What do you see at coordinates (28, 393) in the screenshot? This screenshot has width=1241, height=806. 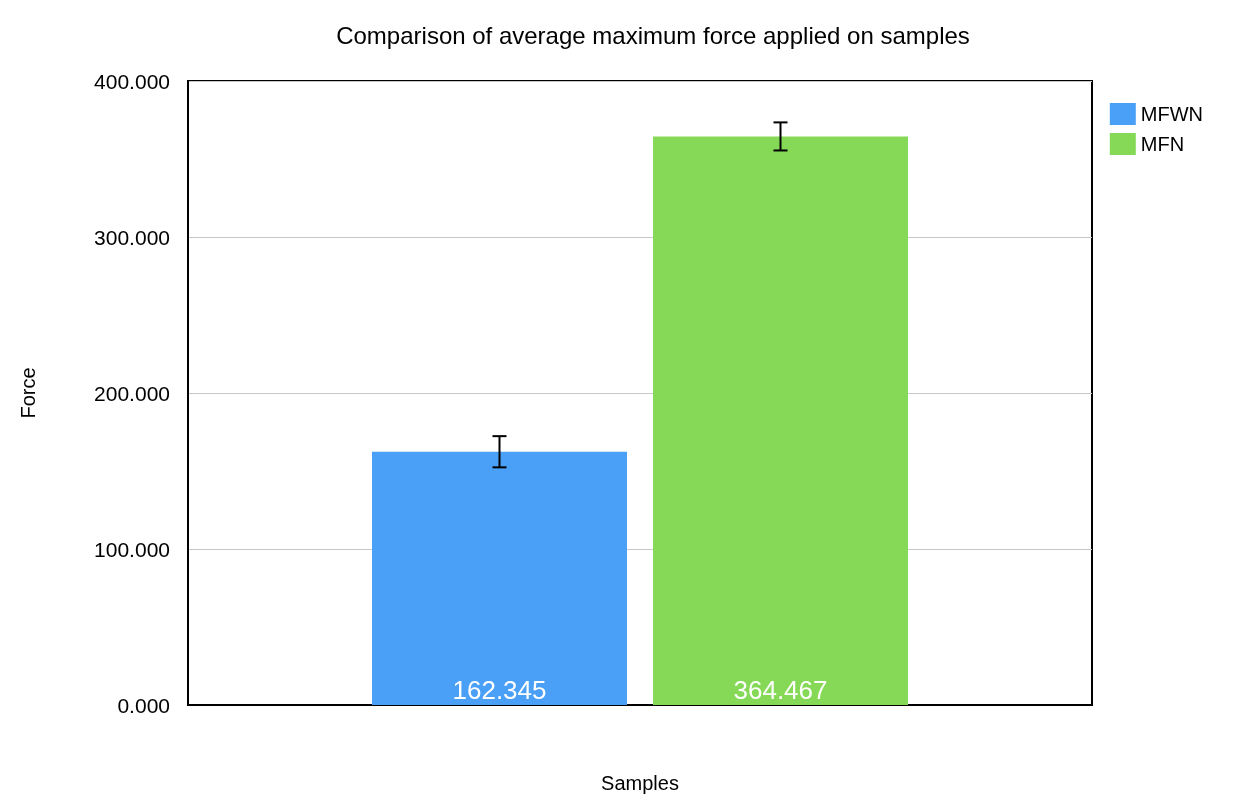 I see `y-axis-title: Force` at bounding box center [28, 393].